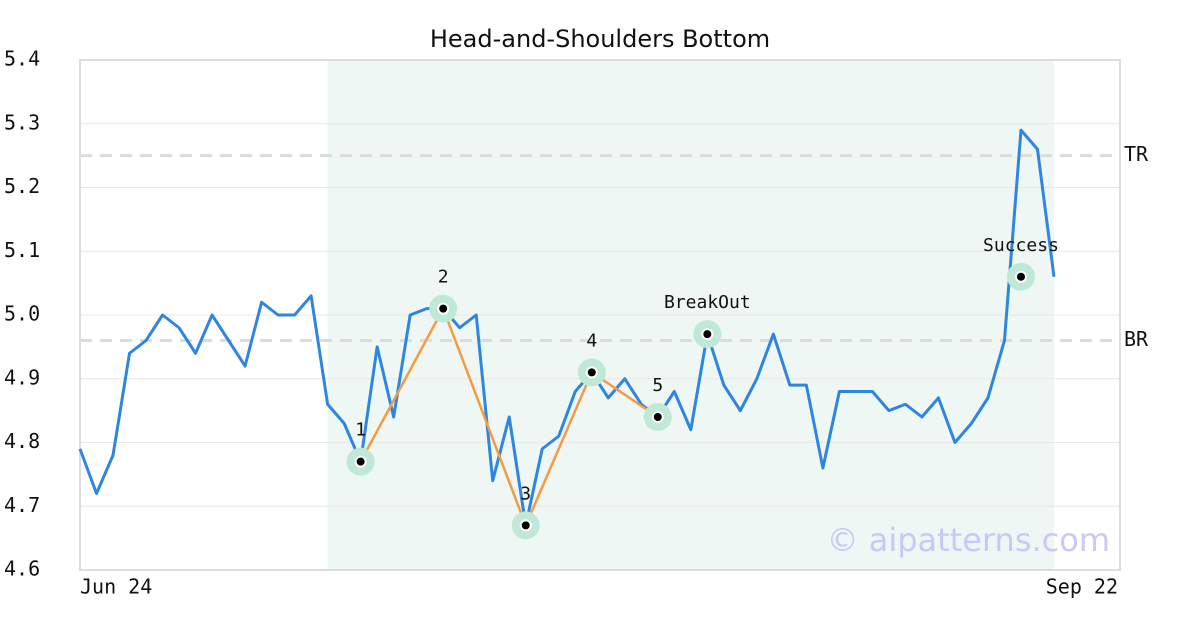  What do you see at coordinates (22, 122) in the screenshot?
I see `y-tick-label: 5.3` at bounding box center [22, 122].